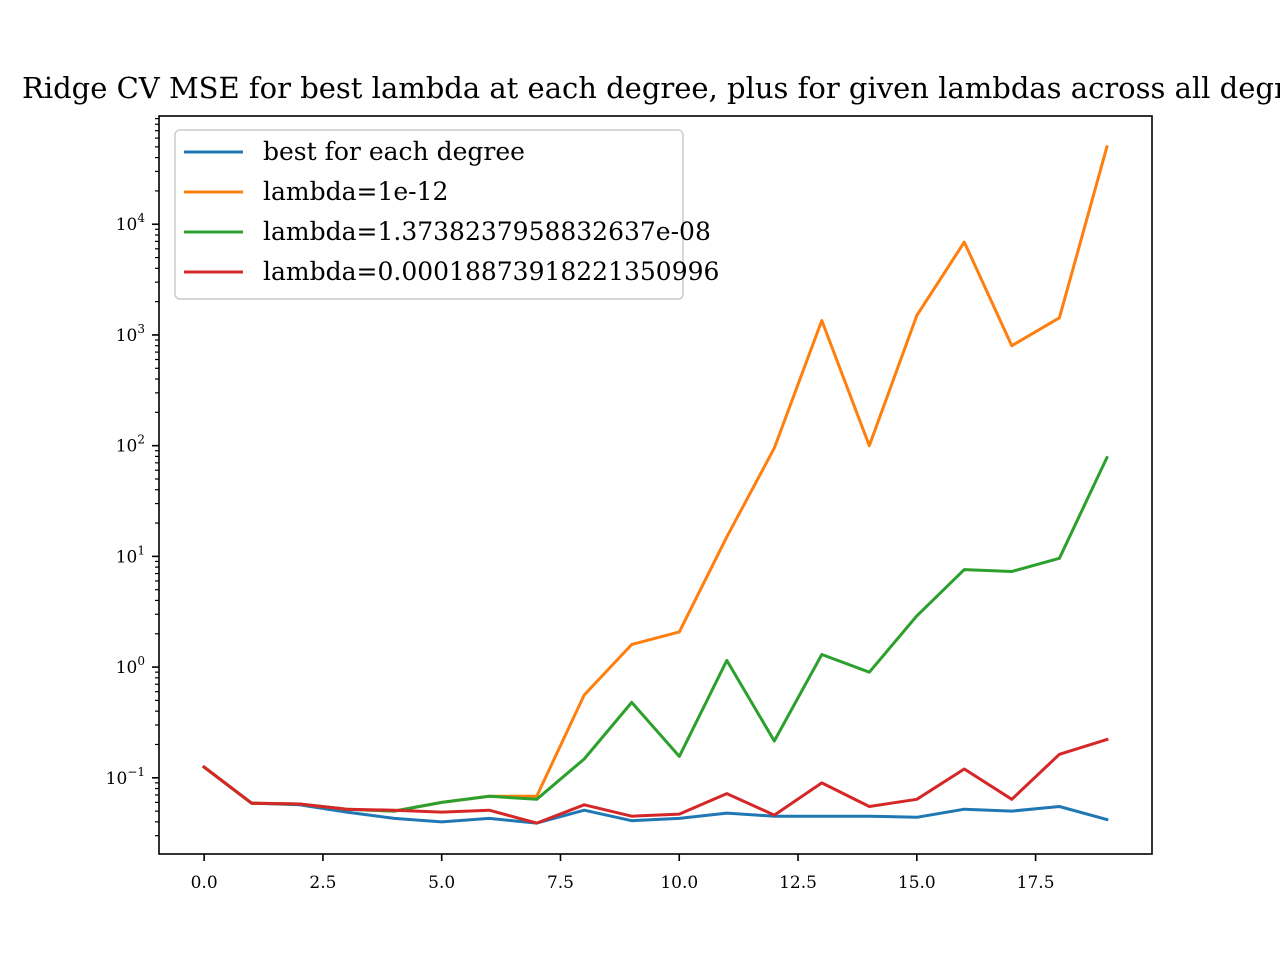 Image resolution: width=1280 pixels, height=960 pixels. Describe the element at coordinates (798, 883) in the screenshot. I see `x-tick-label: 12.5` at that location.